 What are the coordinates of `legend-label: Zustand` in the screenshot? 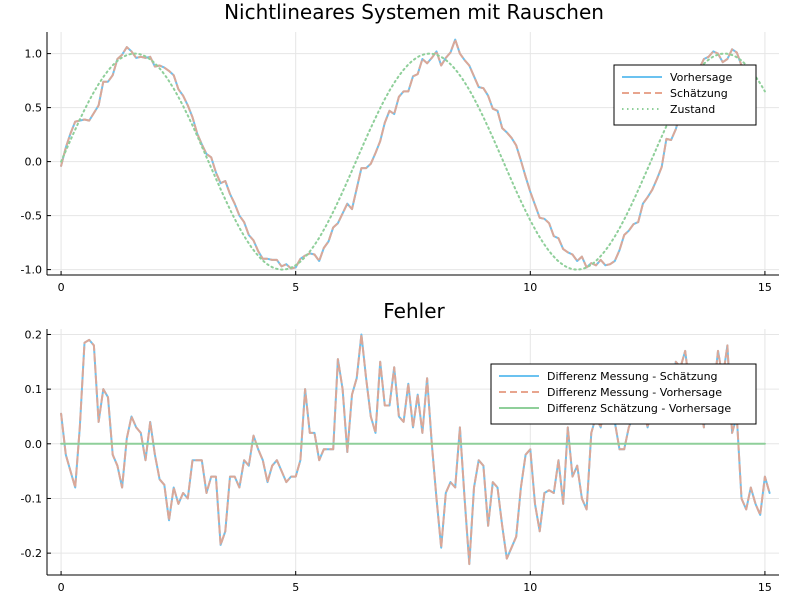 It's located at (692, 109).